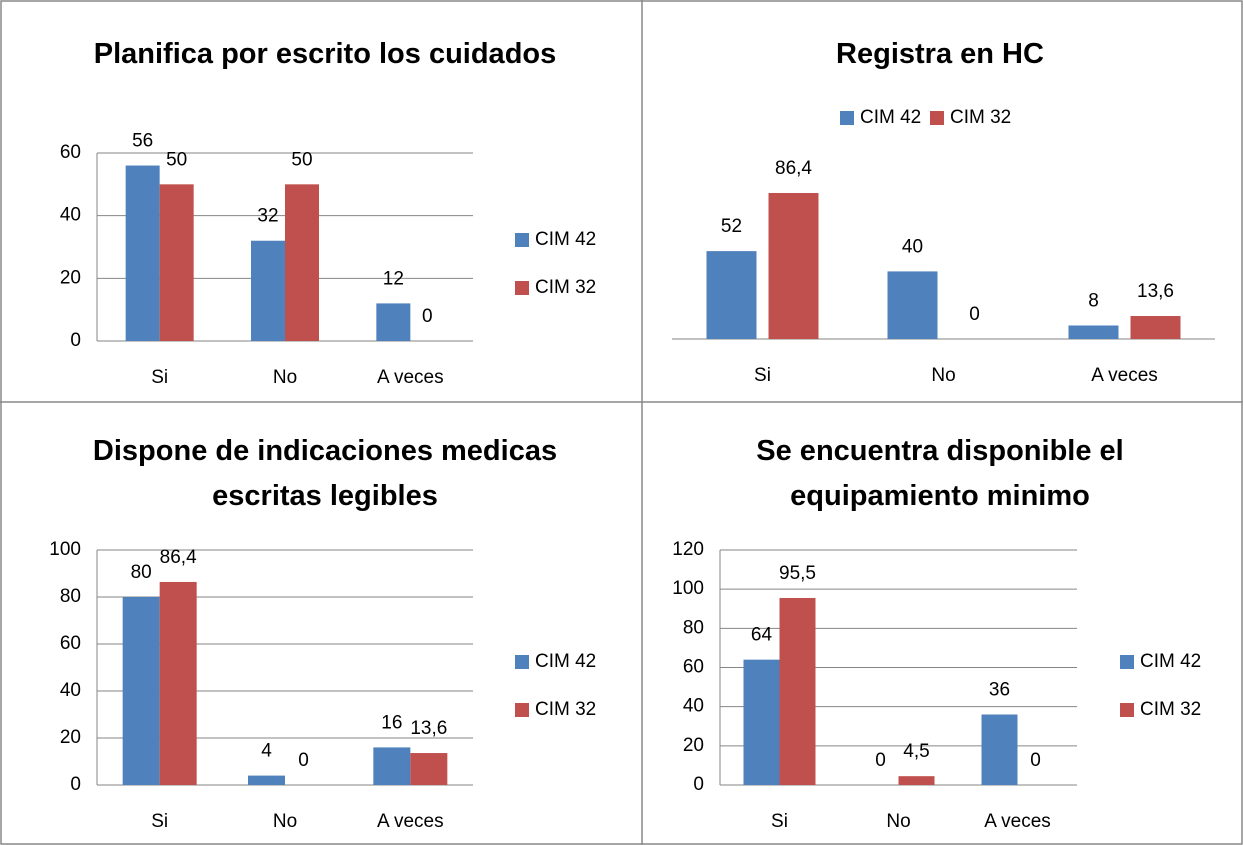  I want to click on chart-title: Planifica por escrito los cuidados, so click(325, 54).